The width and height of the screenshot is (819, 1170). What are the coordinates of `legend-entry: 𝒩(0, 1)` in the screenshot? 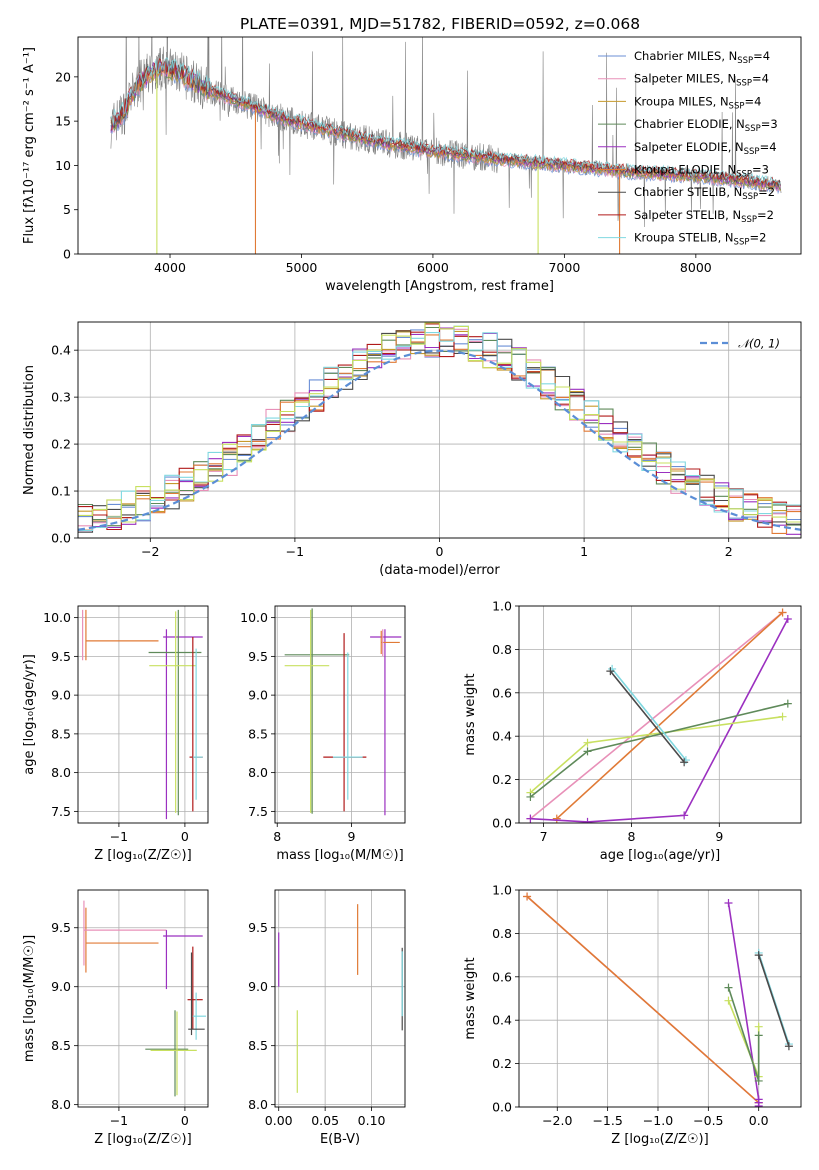 It's located at (759, 344).